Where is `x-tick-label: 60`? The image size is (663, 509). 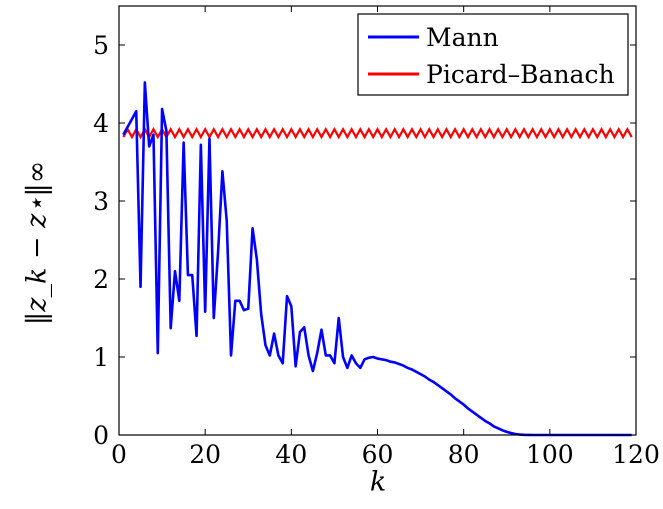
x-tick-label: 60 is located at coordinates (378, 454).